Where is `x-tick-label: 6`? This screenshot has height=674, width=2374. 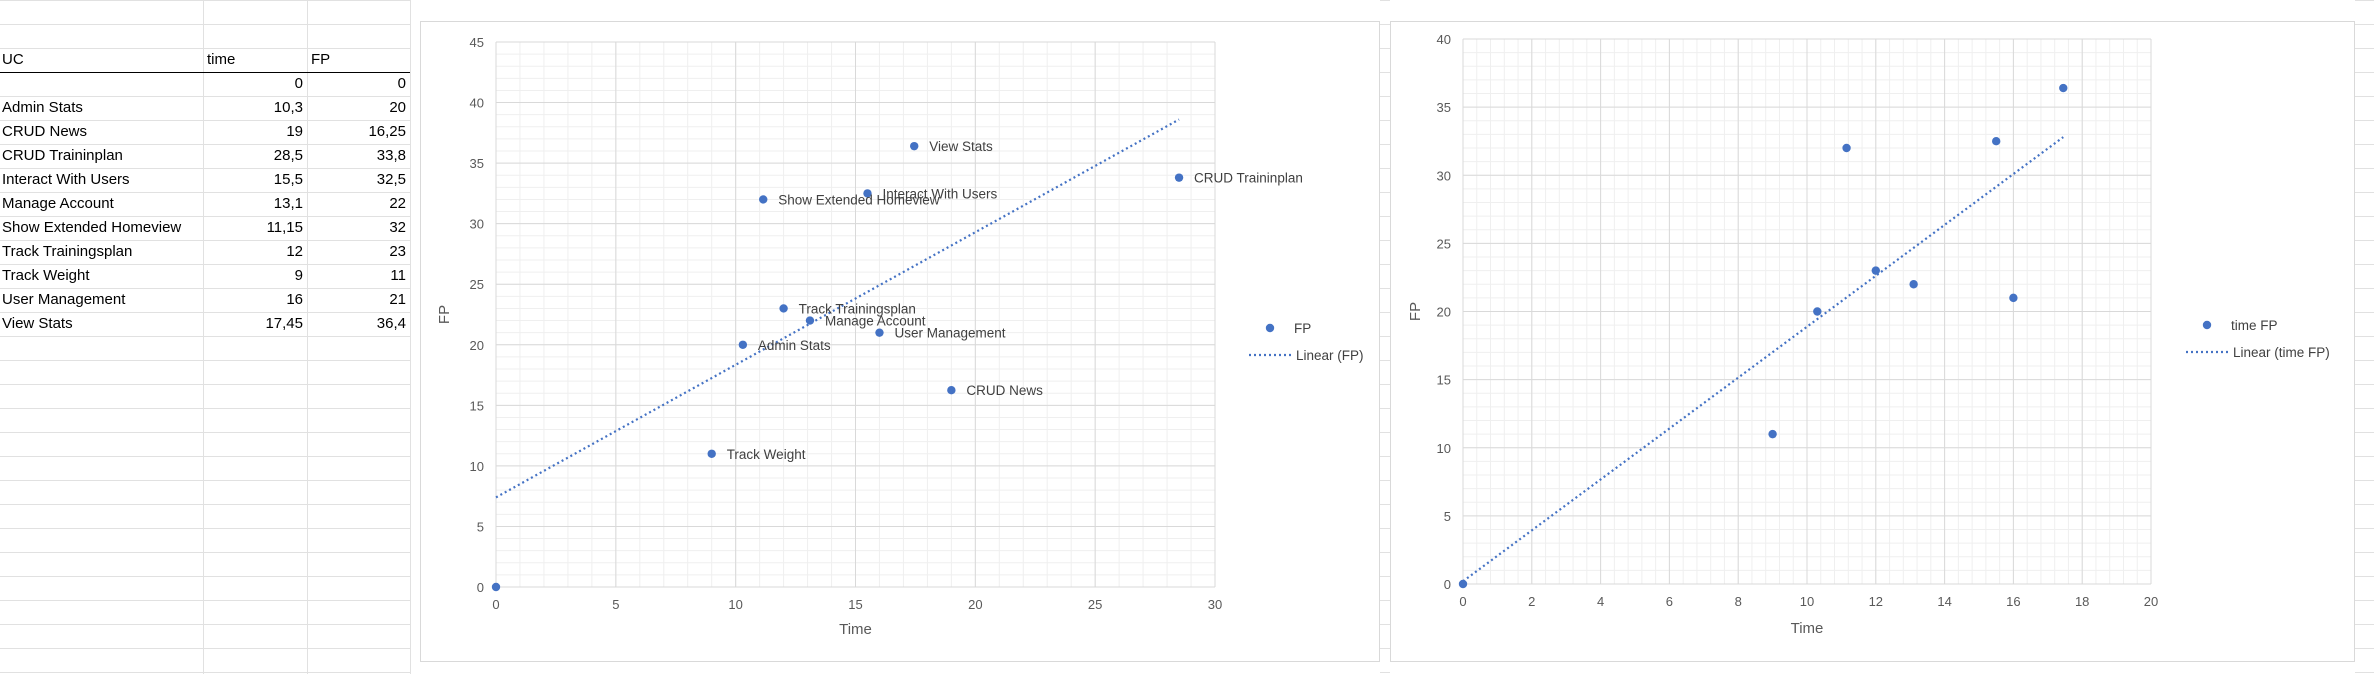 x-tick-label: 6 is located at coordinates (1669, 601).